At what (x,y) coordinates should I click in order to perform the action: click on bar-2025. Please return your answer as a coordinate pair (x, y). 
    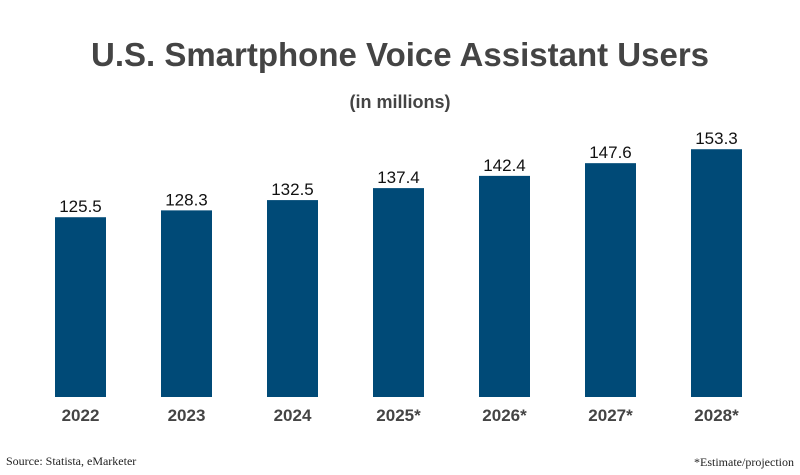
    Looking at the image, I should click on (398, 292).